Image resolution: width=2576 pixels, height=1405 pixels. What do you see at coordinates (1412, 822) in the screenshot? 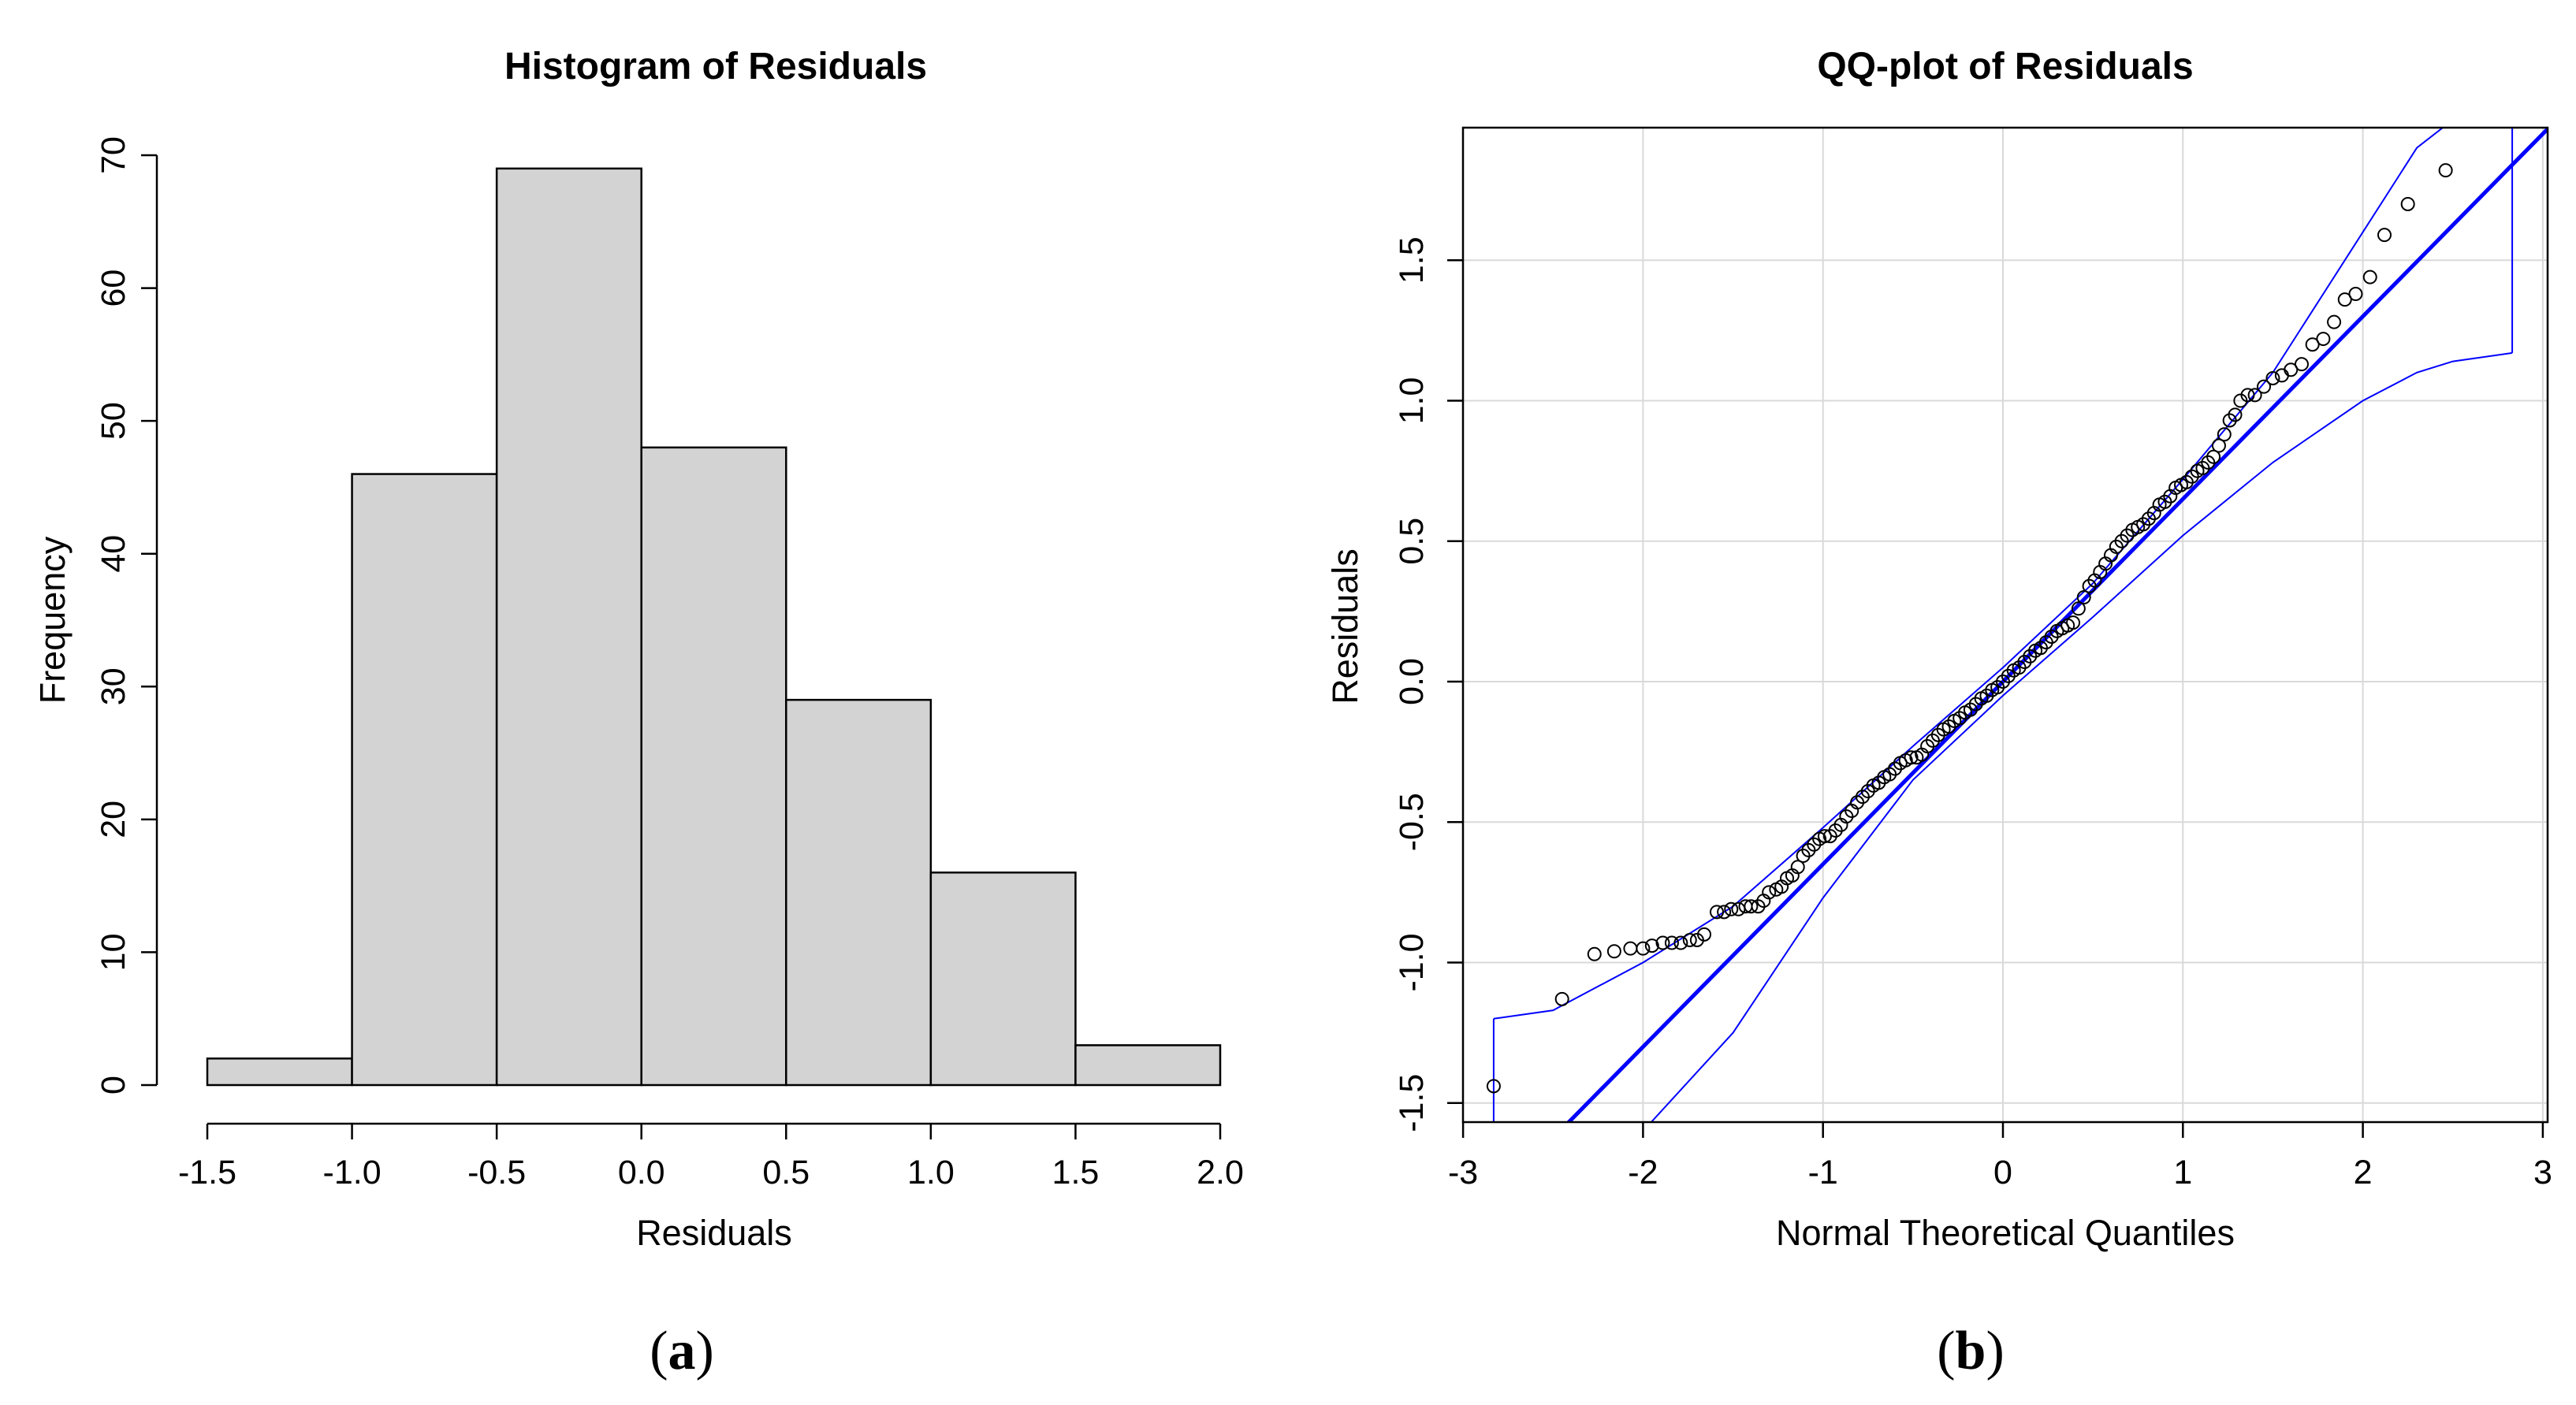
I see `qq-plot-y-tick-label: -0.5` at bounding box center [1412, 822].